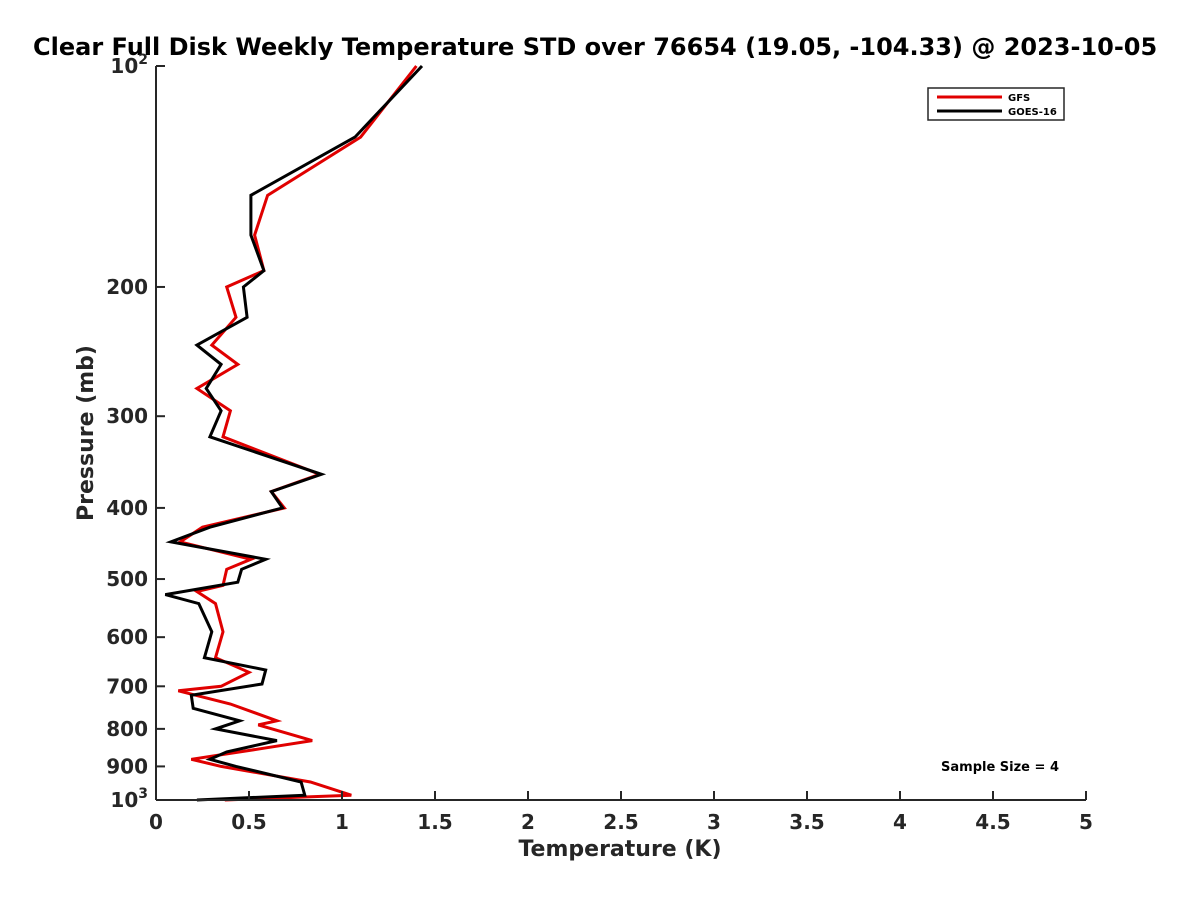 The image size is (1200, 904). Describe the element at coordinates (86, 433) in the screenshot. I see `y-axis-label: Pressure (mb)` at that location.